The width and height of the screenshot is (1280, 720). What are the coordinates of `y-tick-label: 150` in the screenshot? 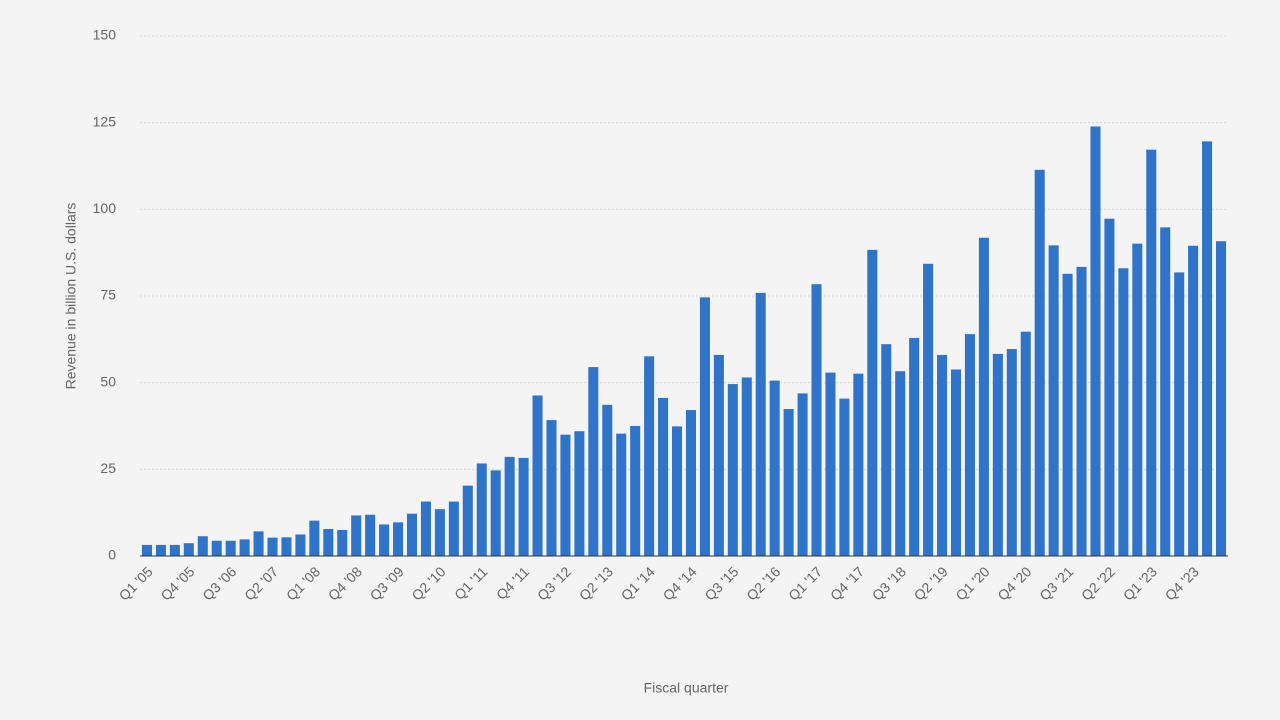 It's located at (105, 35).